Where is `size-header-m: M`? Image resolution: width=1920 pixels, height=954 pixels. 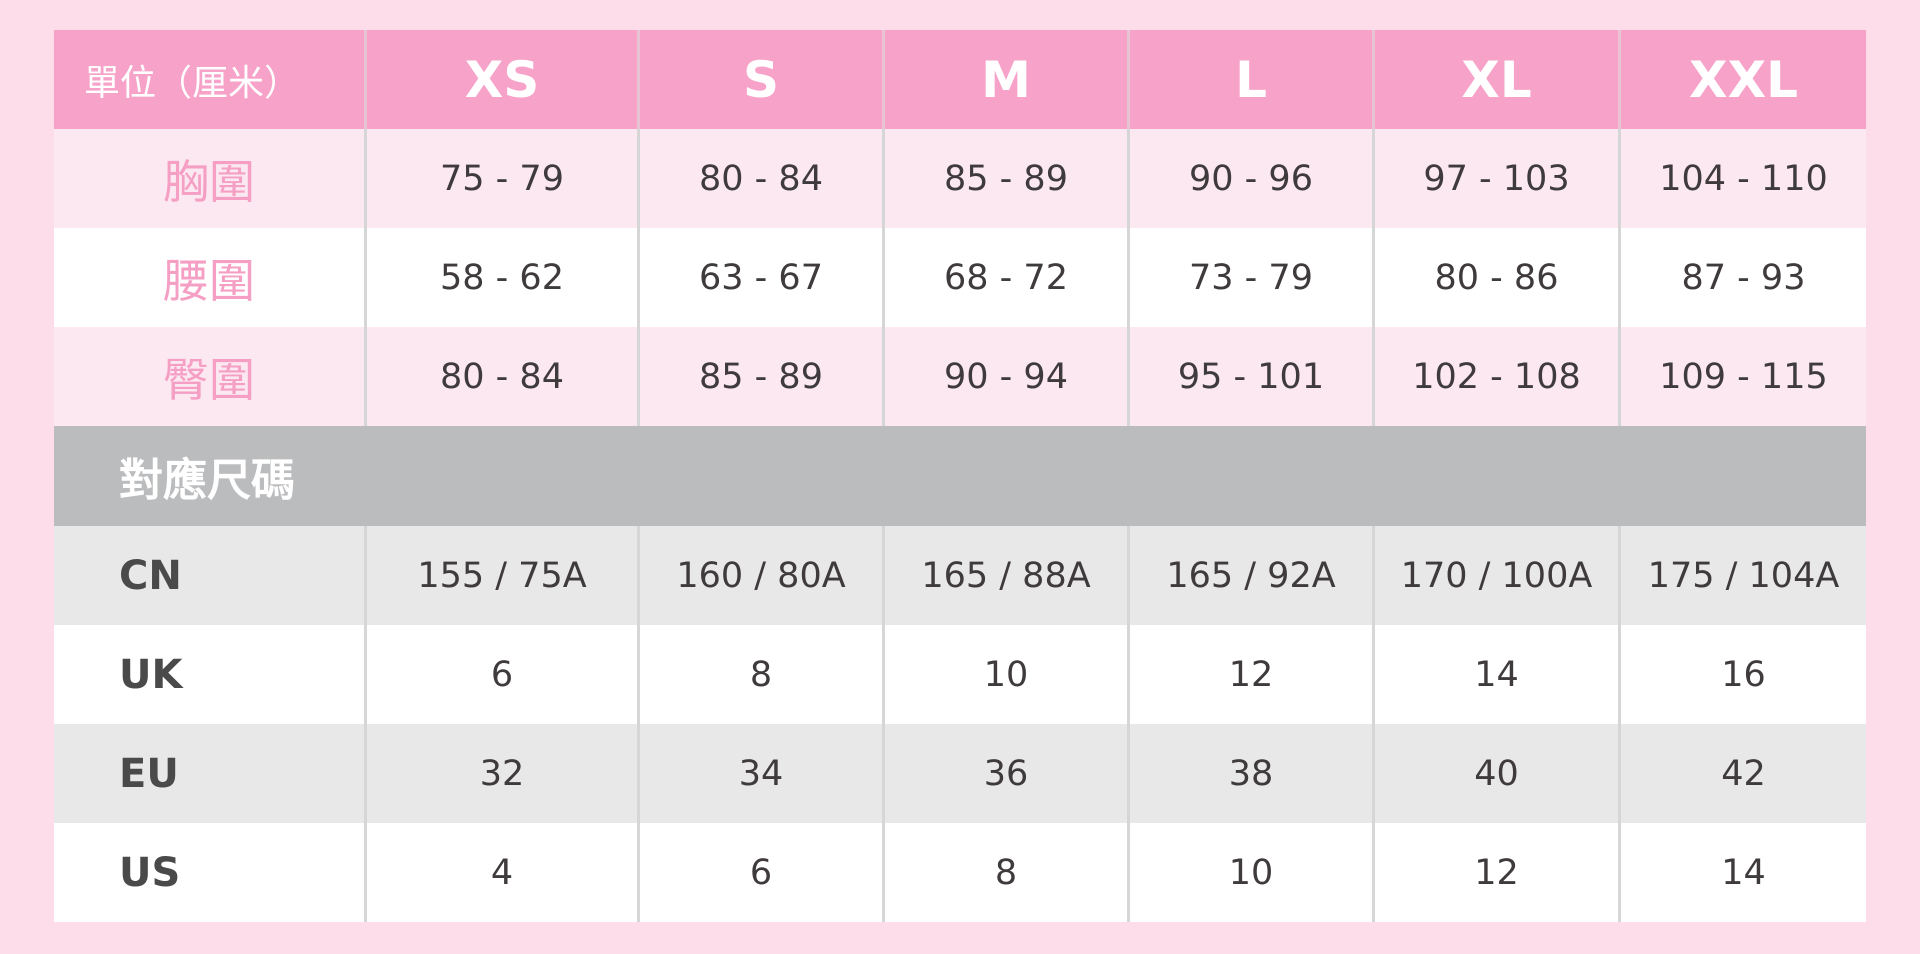 size-header-m: M is located at coordinates (1004, 79).